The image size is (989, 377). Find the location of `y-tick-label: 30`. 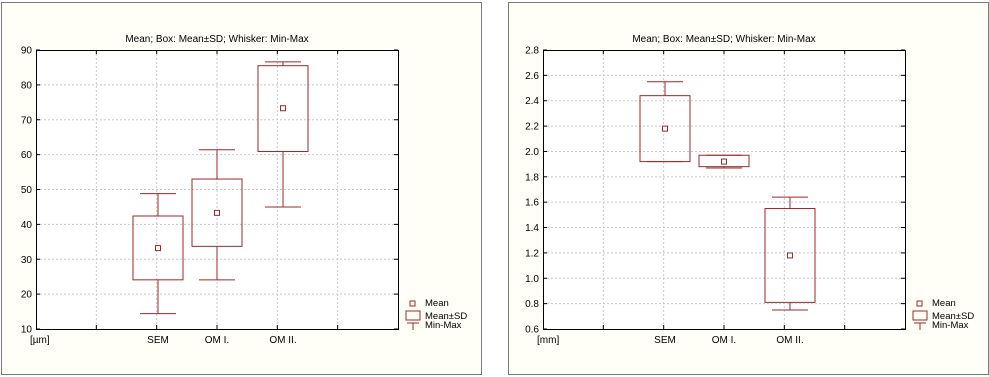

y-tick-label: 30 is located at coordinates (27, 260).